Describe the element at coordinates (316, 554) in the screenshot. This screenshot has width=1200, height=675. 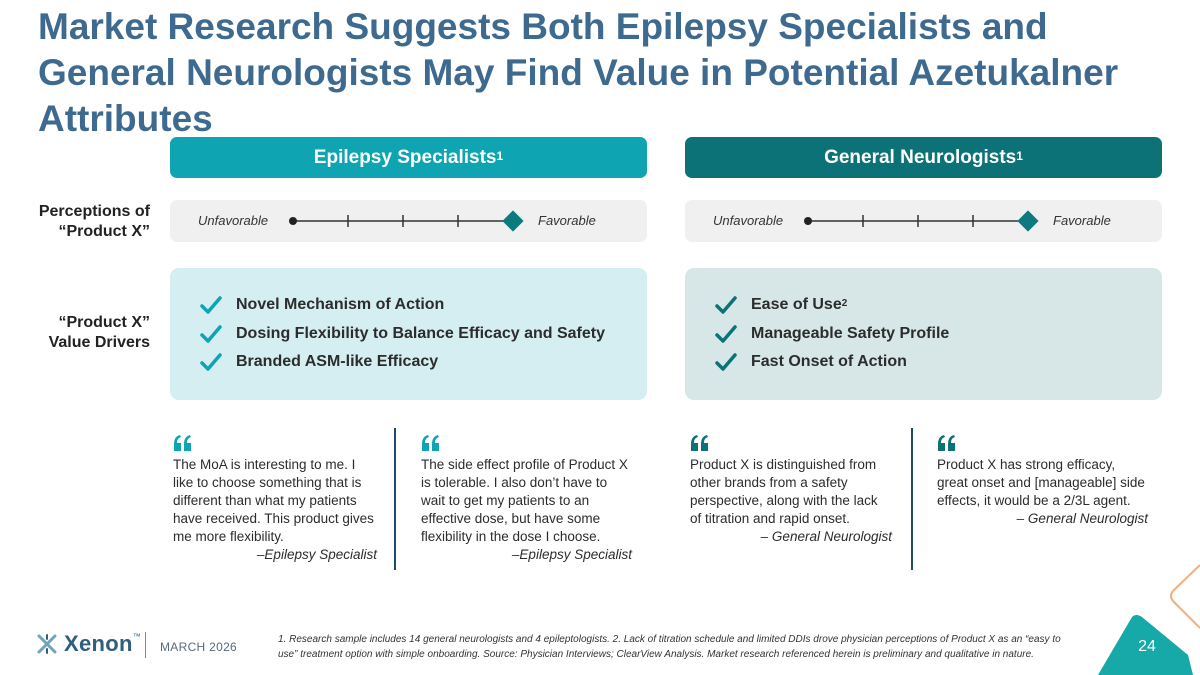
I see `quote-0-attribution: –Epilepsy Specialist` at that location.